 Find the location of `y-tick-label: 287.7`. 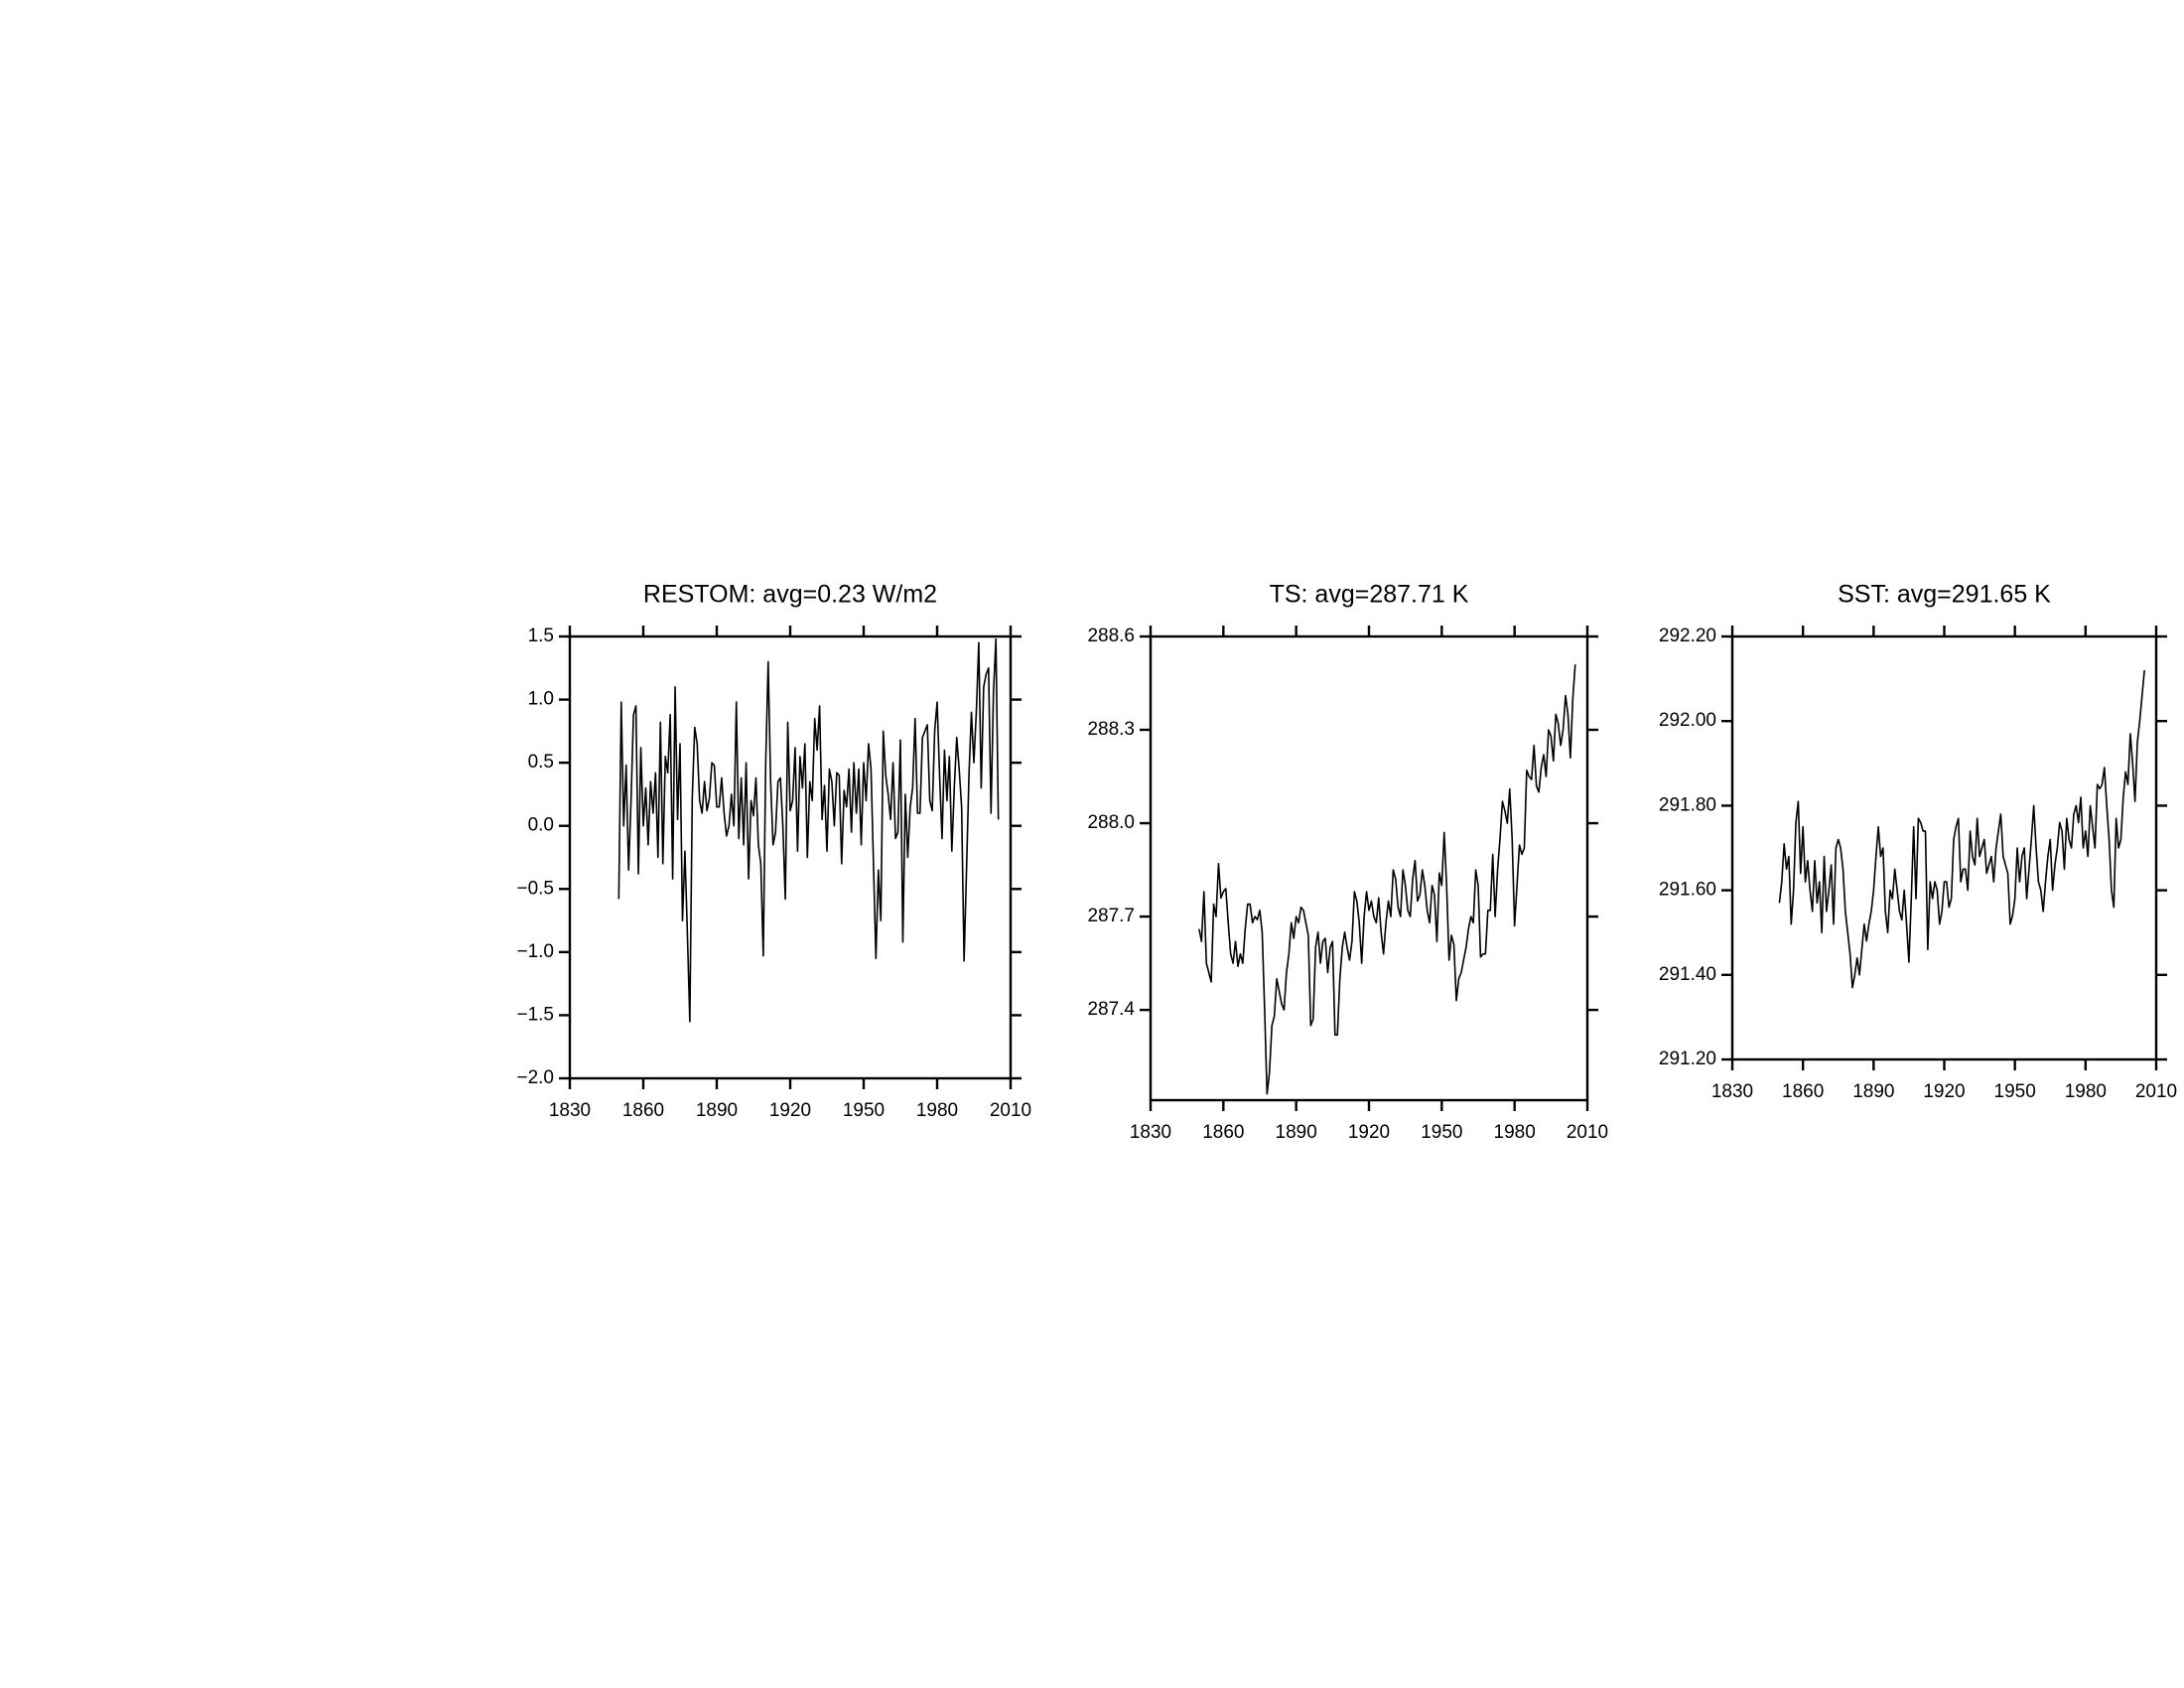

y-tick-label: 287.7 is located at coordinates (1111, 916).